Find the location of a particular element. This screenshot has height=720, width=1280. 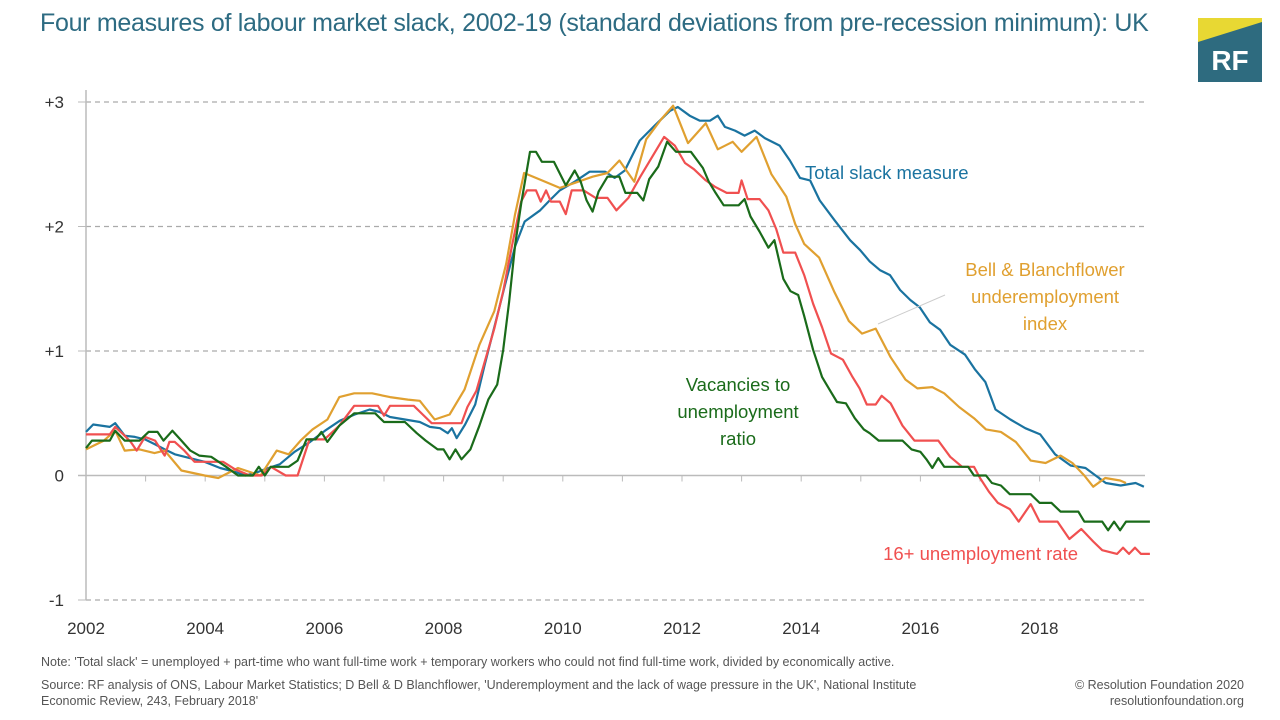

x-tick-labels: 2002 2004 2006 2008 2010 2012 2014 2016 2018 is located at coordinates (562, 628).